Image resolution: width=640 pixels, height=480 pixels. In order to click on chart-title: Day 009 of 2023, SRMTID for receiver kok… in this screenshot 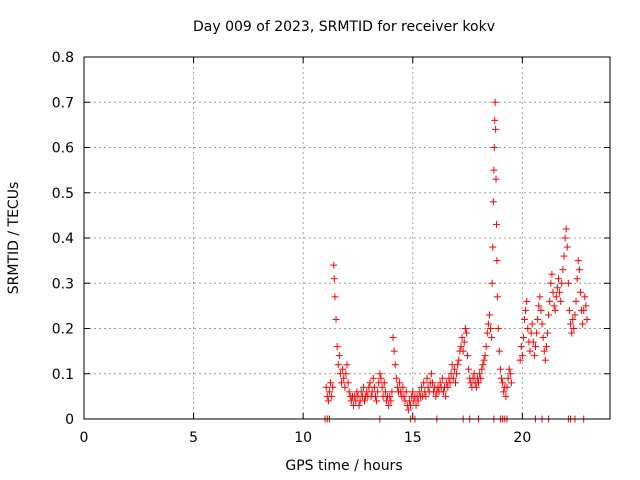, I will do `click(344, 27)`.